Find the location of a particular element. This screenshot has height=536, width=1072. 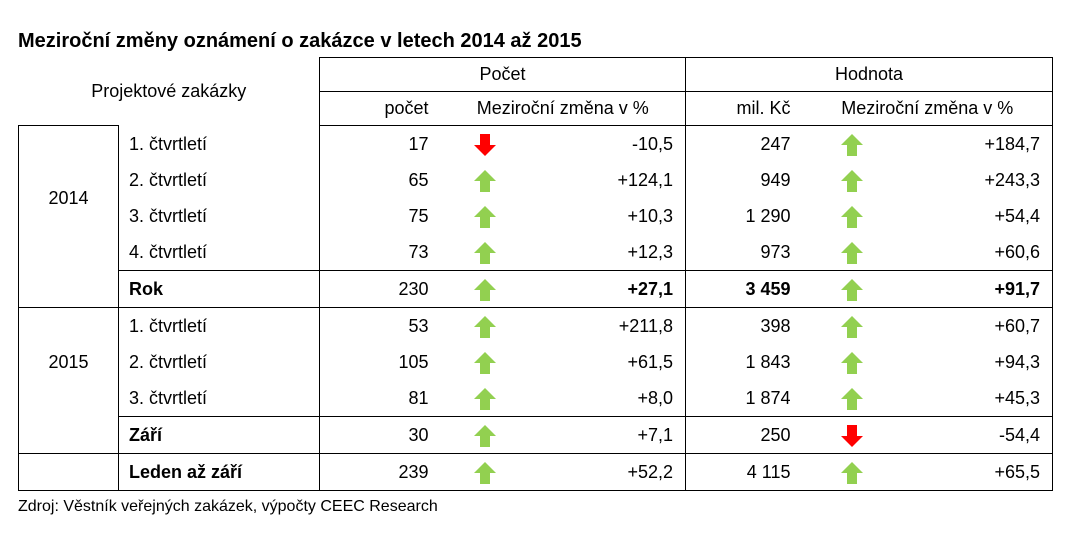

value-change-cell: +45,3 is located at coordinates (976, 398).